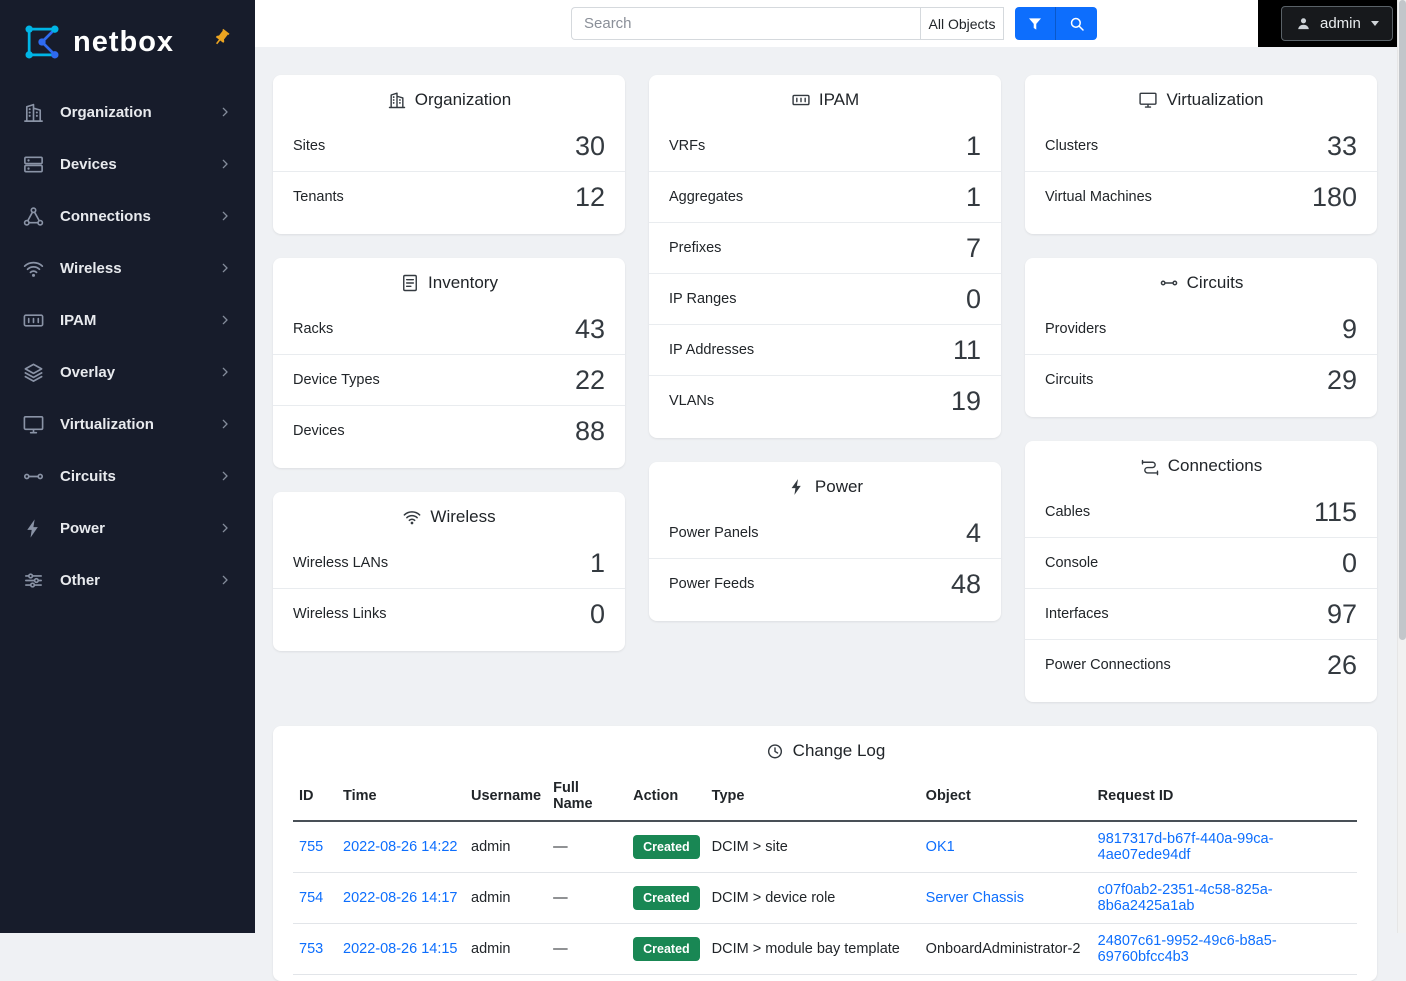 The image size is (1406, 981). Describe the element at coordinates (1071, 146) in the screenshot. I see `stat-label-clusters: Clusters` at that location.